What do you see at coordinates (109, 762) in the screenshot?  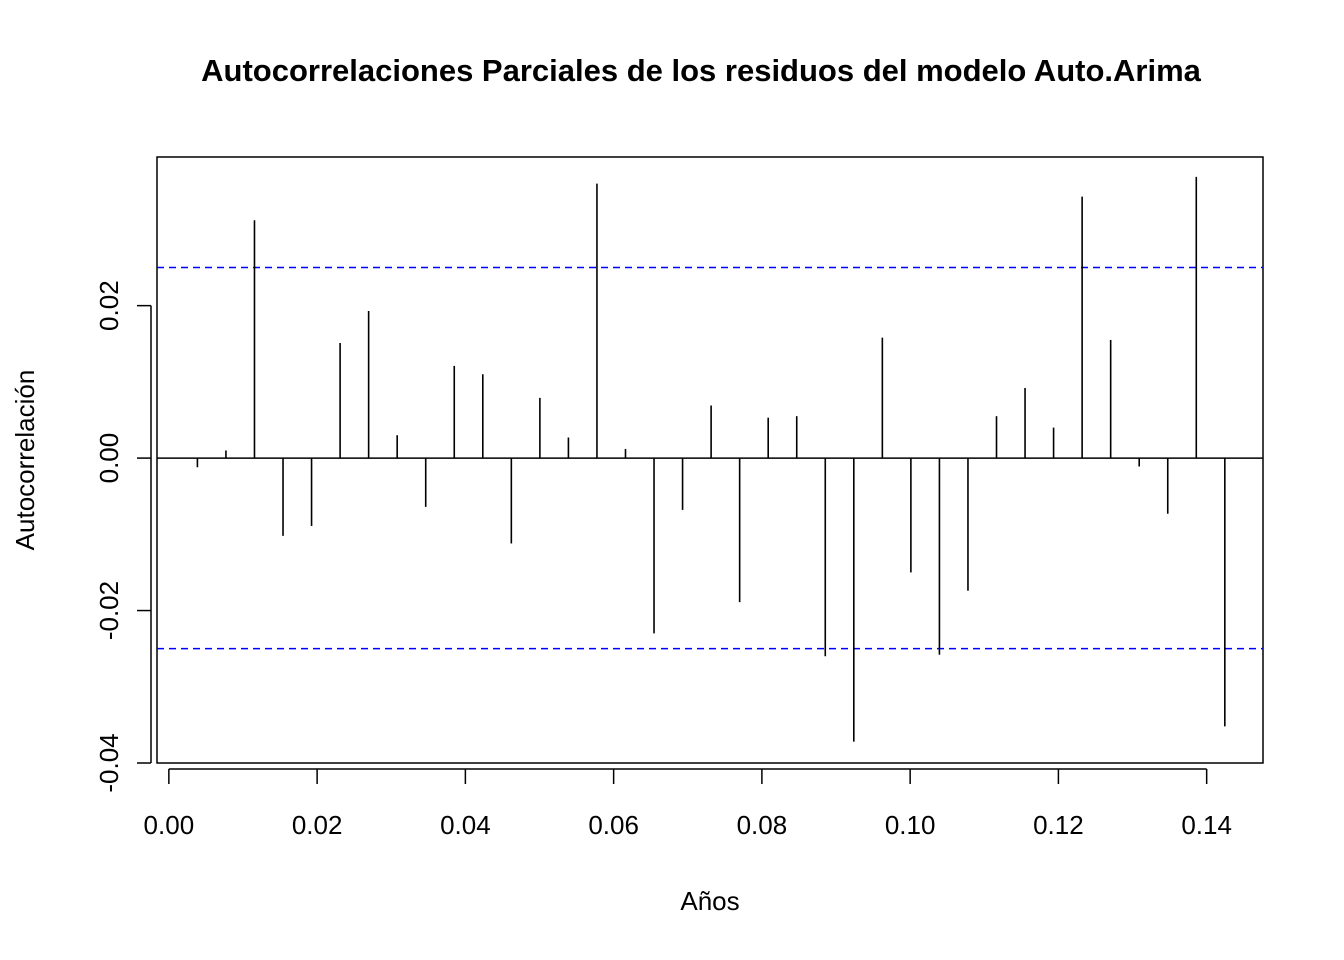 I see `y-tick-label: -0.04` at bounding box center [109, 762].